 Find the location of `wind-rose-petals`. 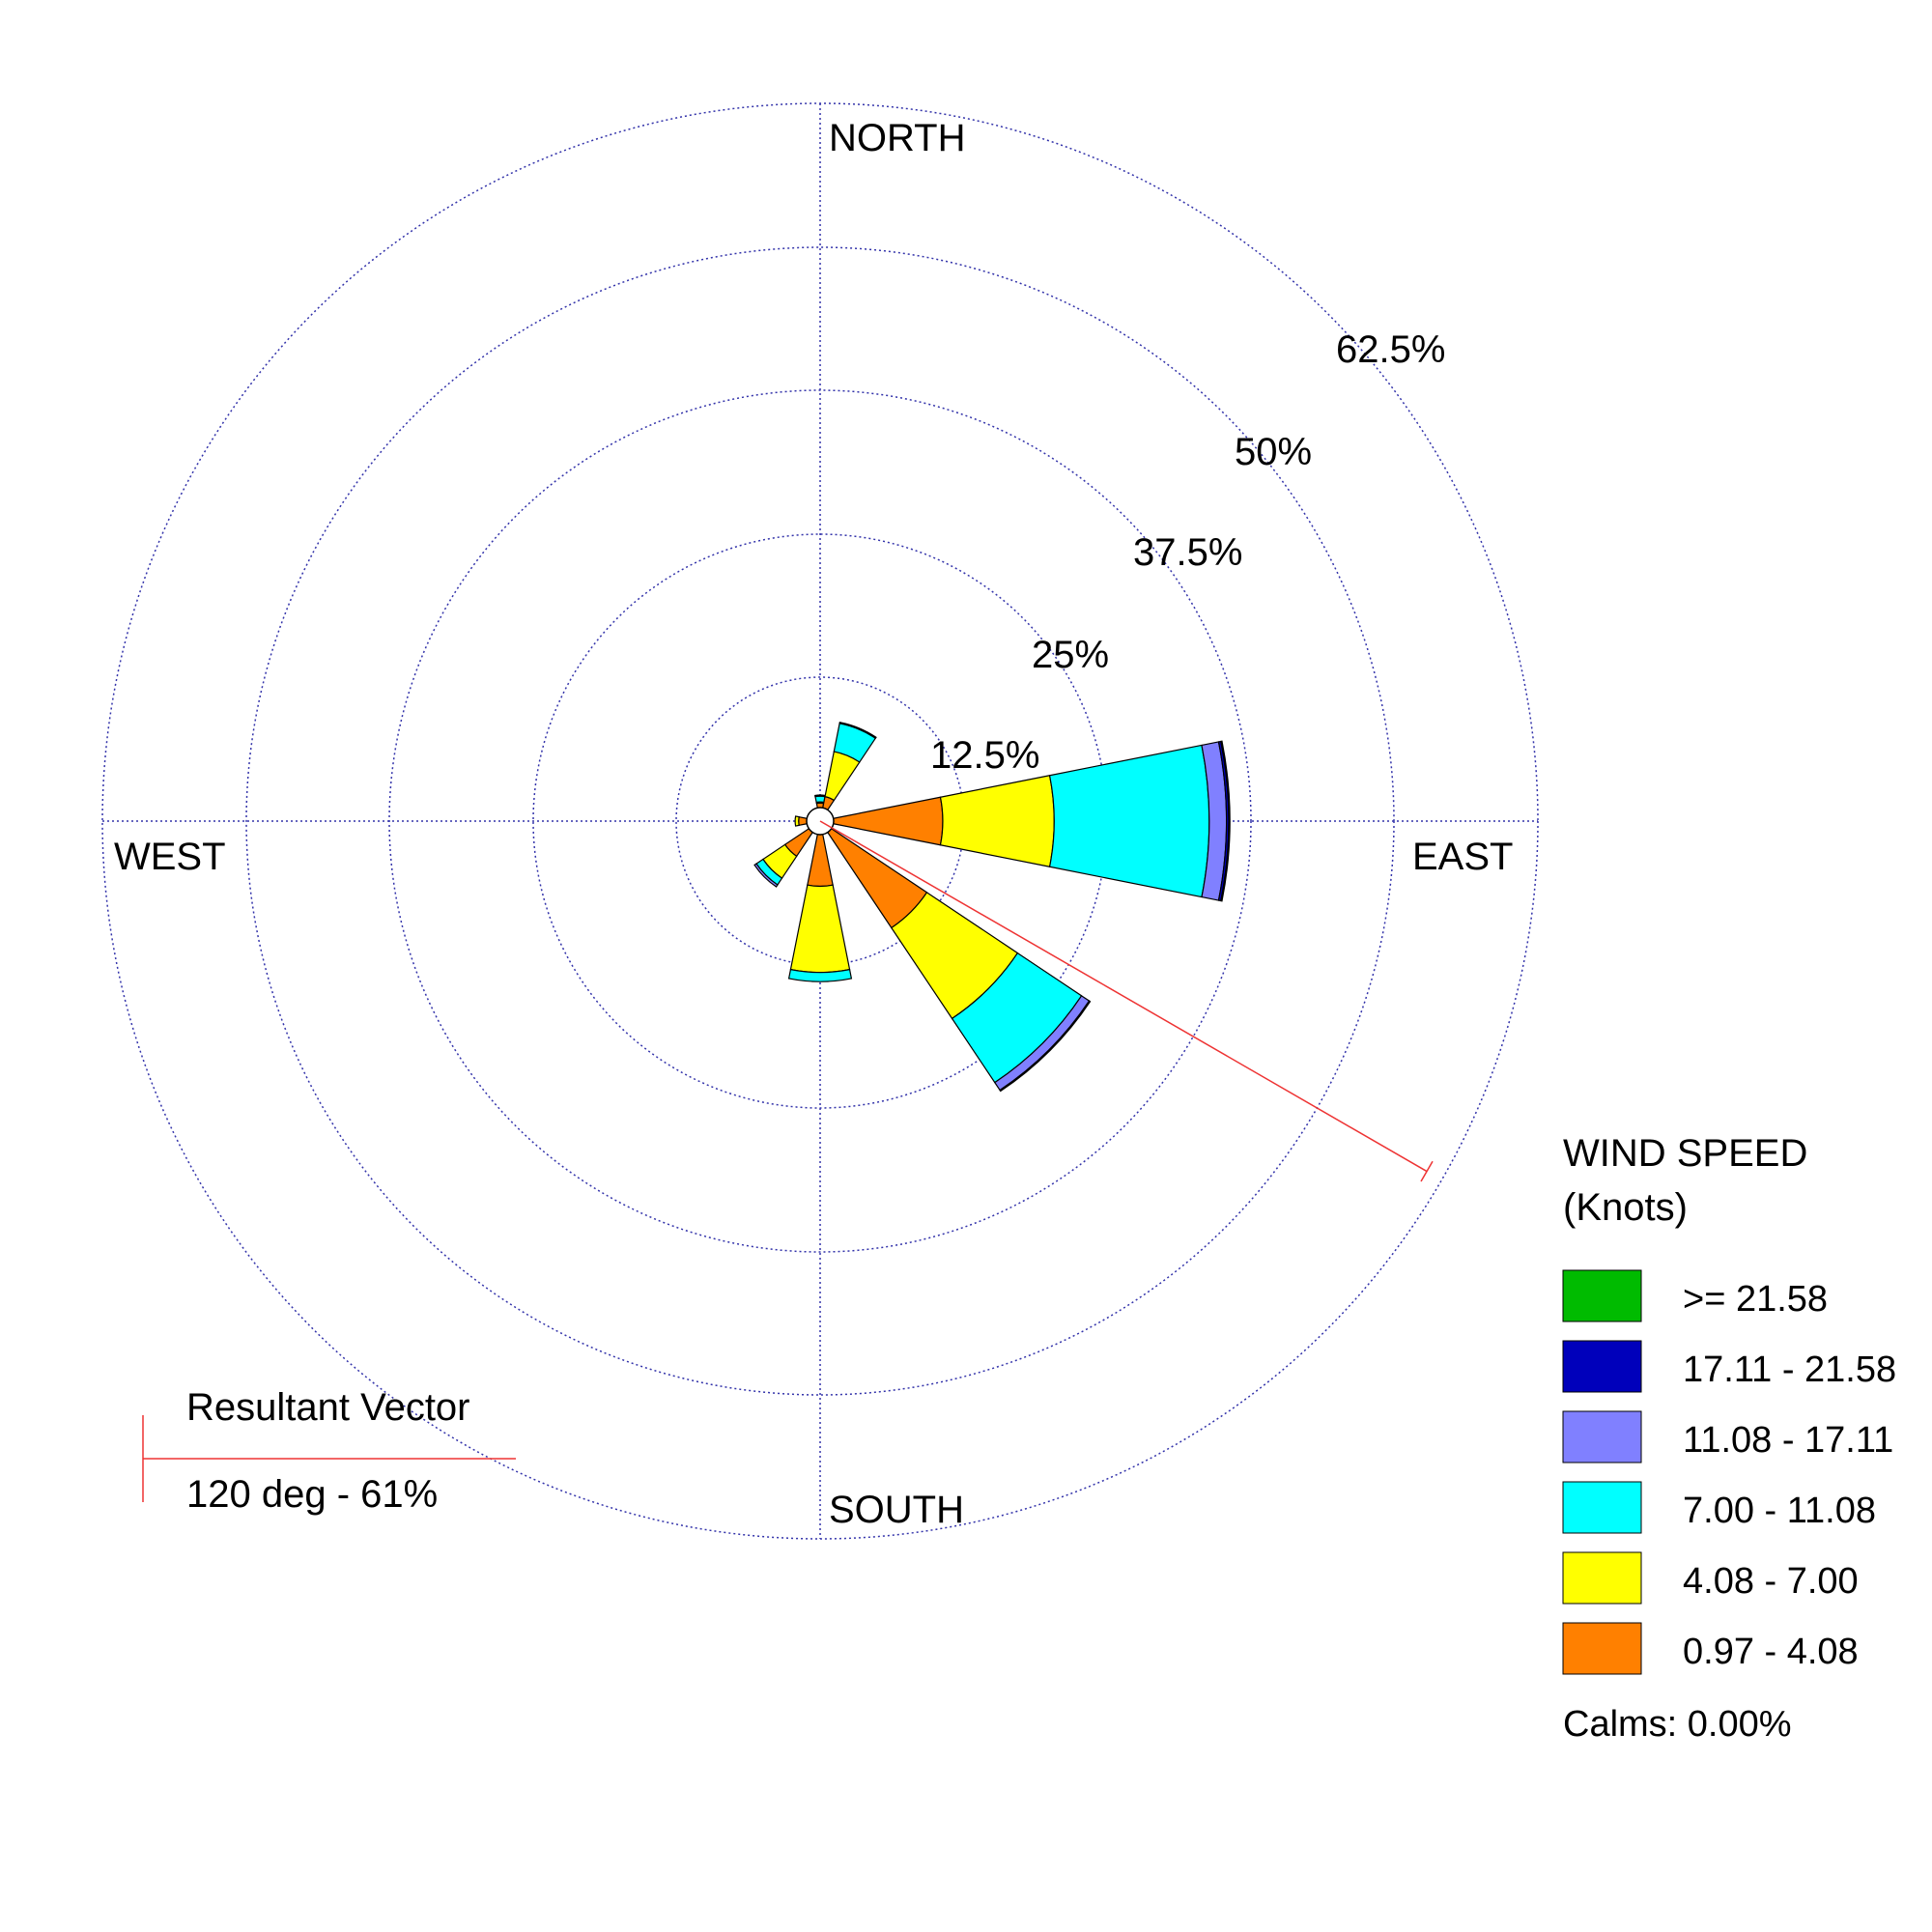

wind-rose-petals is located at coordinates (992, 907).